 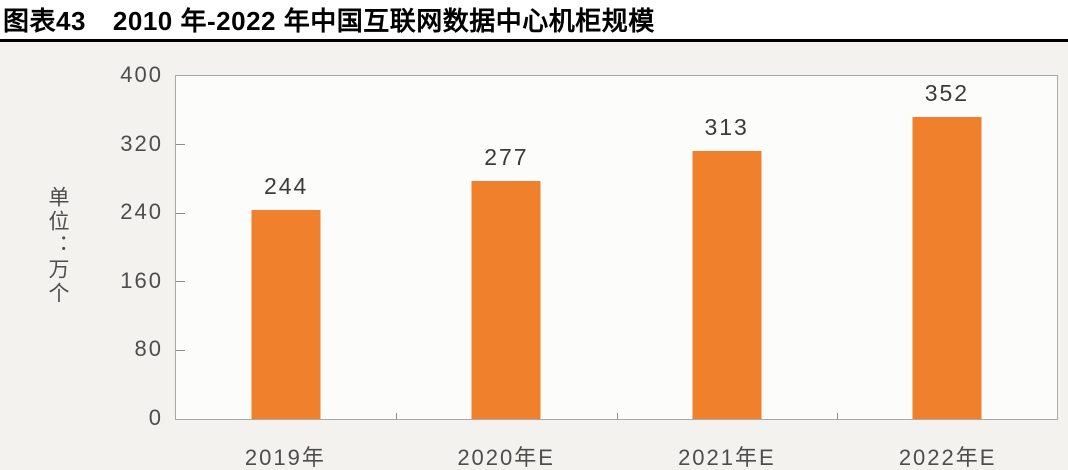 I want to click on figure-title-bar: 图表43 2010 年-2022 年中国互联网数据中心机柜规模, so click(x=534, y=21).